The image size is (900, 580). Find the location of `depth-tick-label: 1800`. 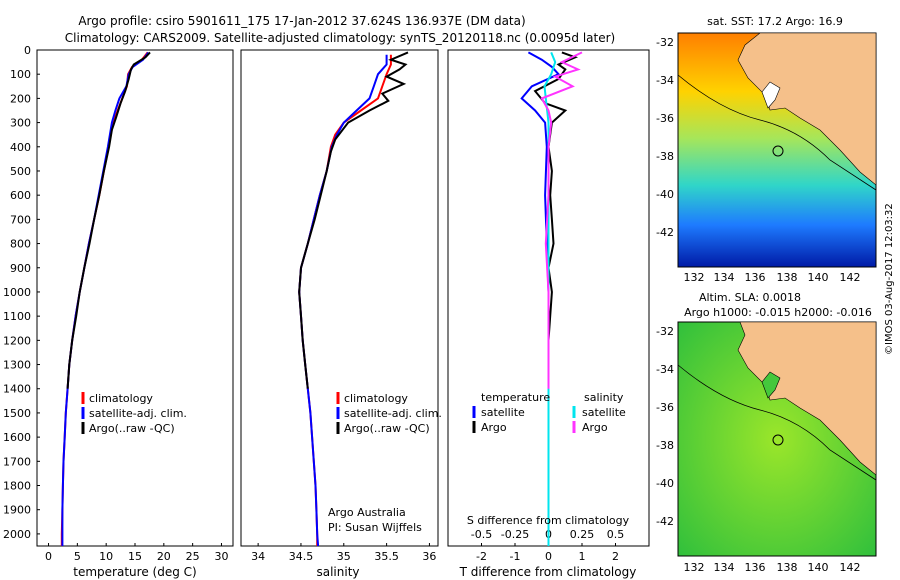

depth-tick-label: 1800 is located at coordinates (17, 486).